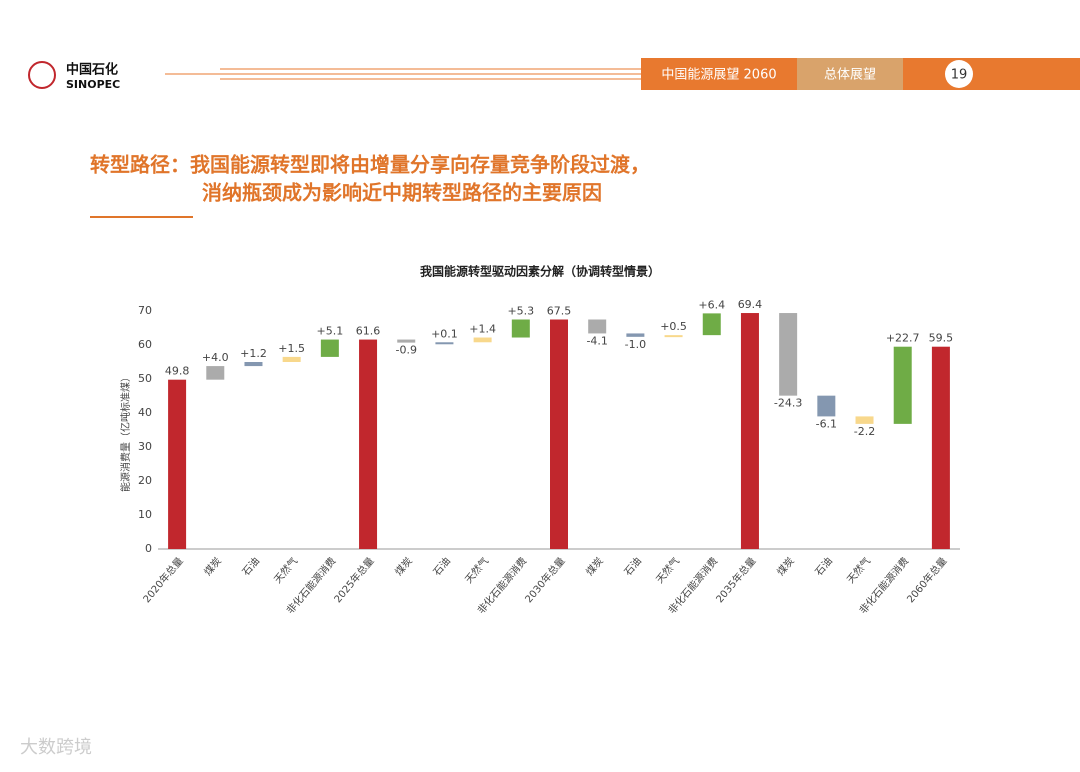 This screenshot has height=772, width=1080. Describe the element at coordinates (354, 580) in the screenshot. I see `x-tick-label: 2025年总量` at that location.